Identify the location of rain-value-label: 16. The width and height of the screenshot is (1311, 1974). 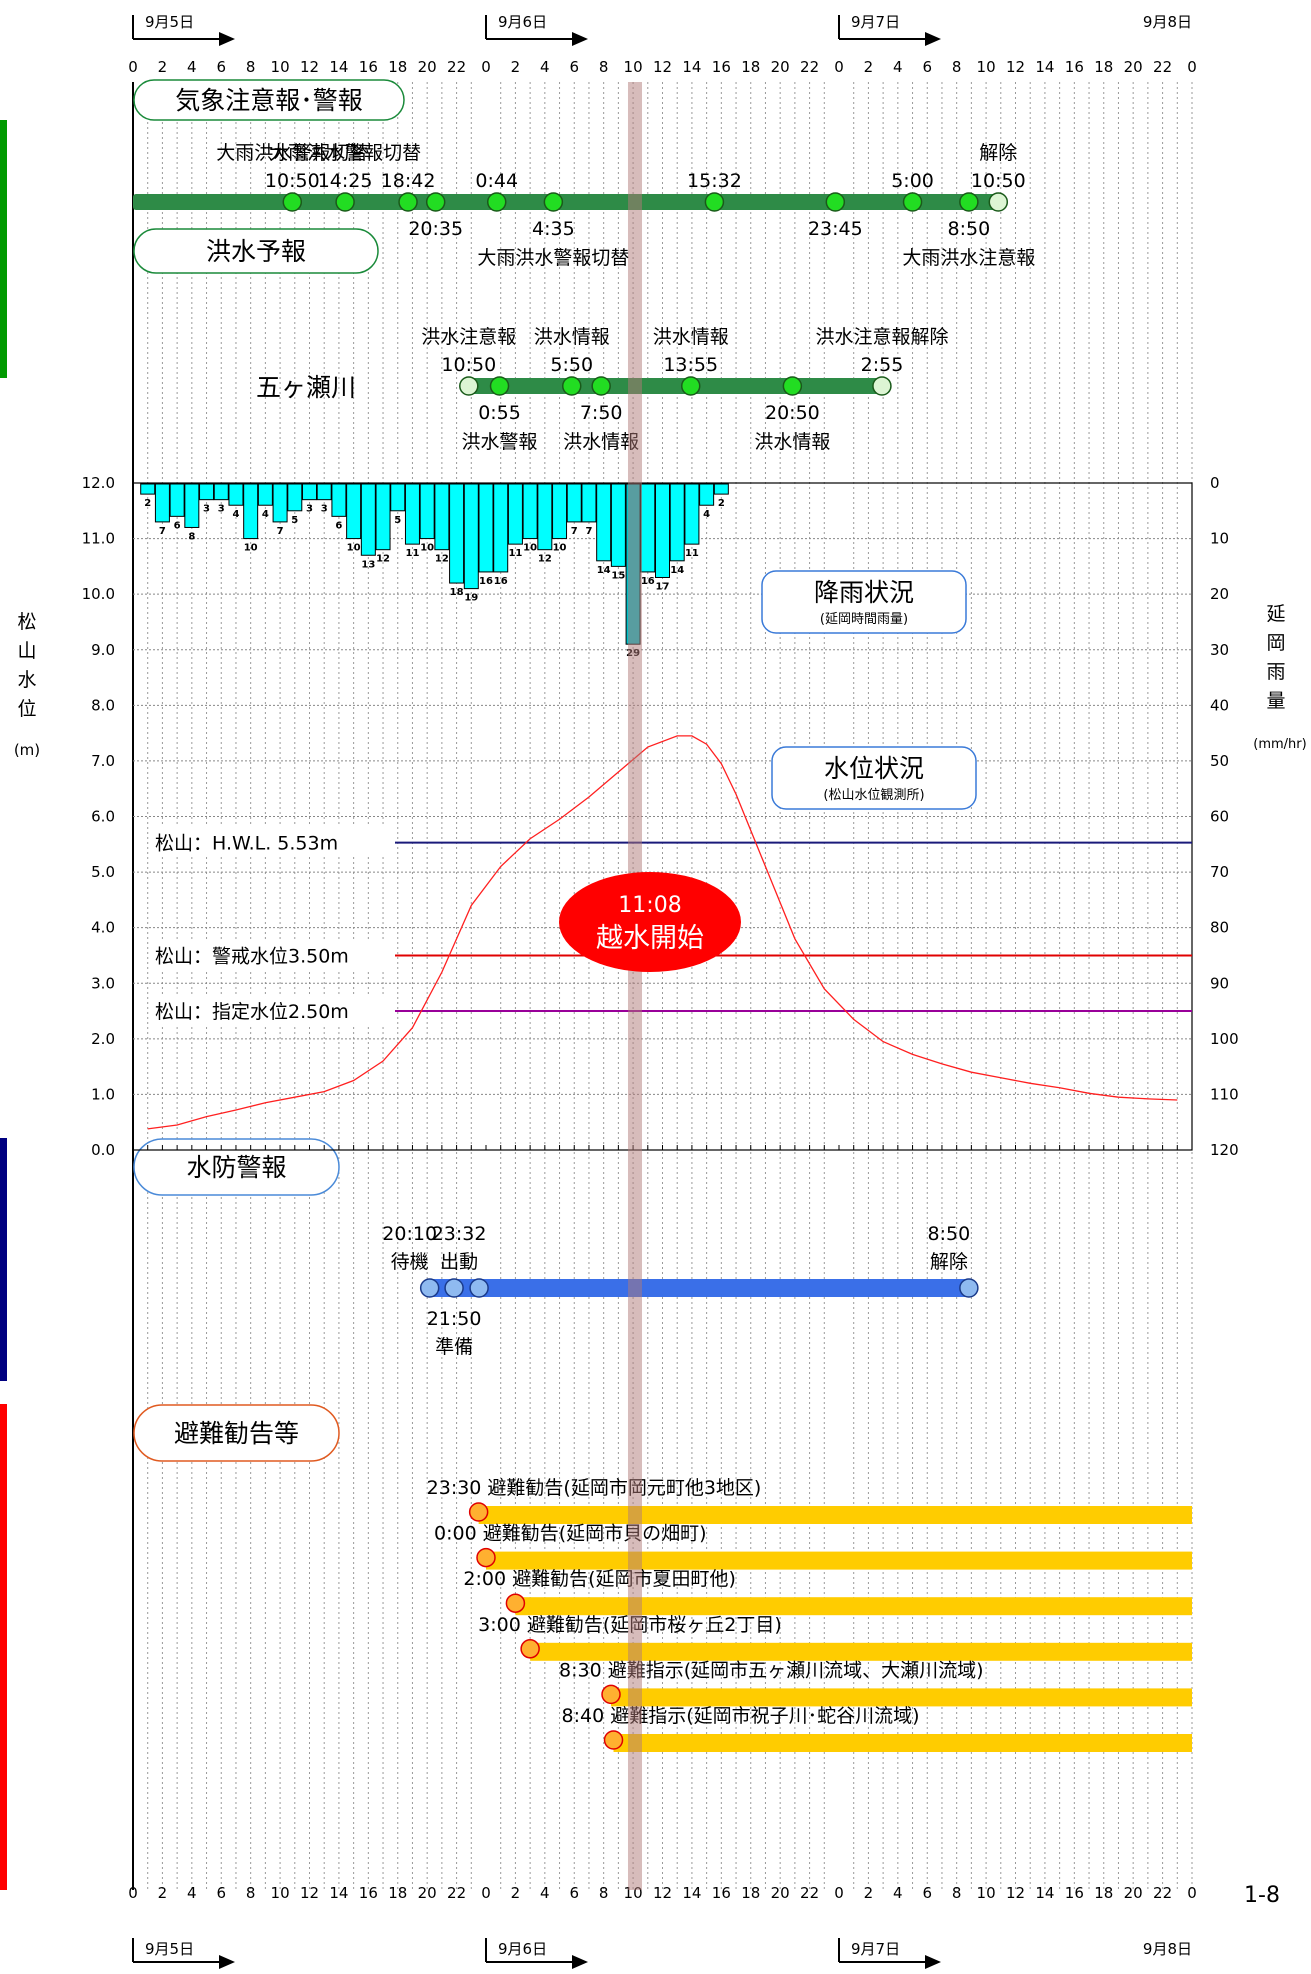
(648, 581).